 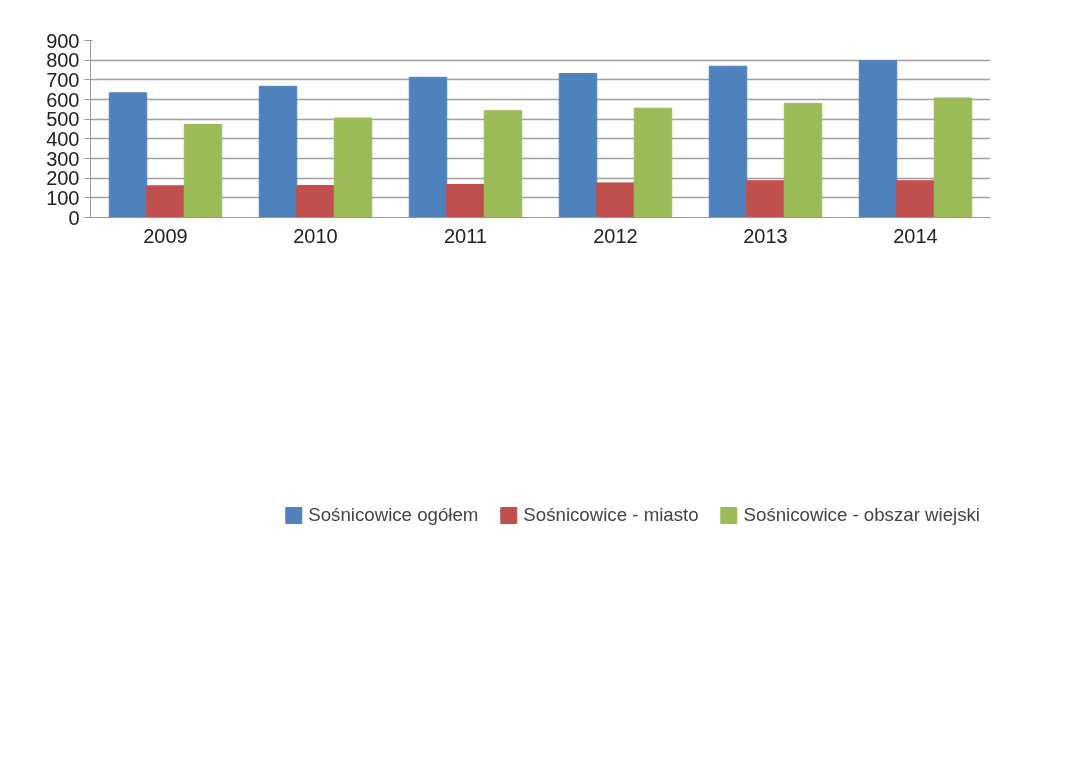 What do you see at coordinates (861, 515) in the screenshot?
I see `legend-label: Sośnicowice - obszar wiejski` at bounding box center [861, 515].